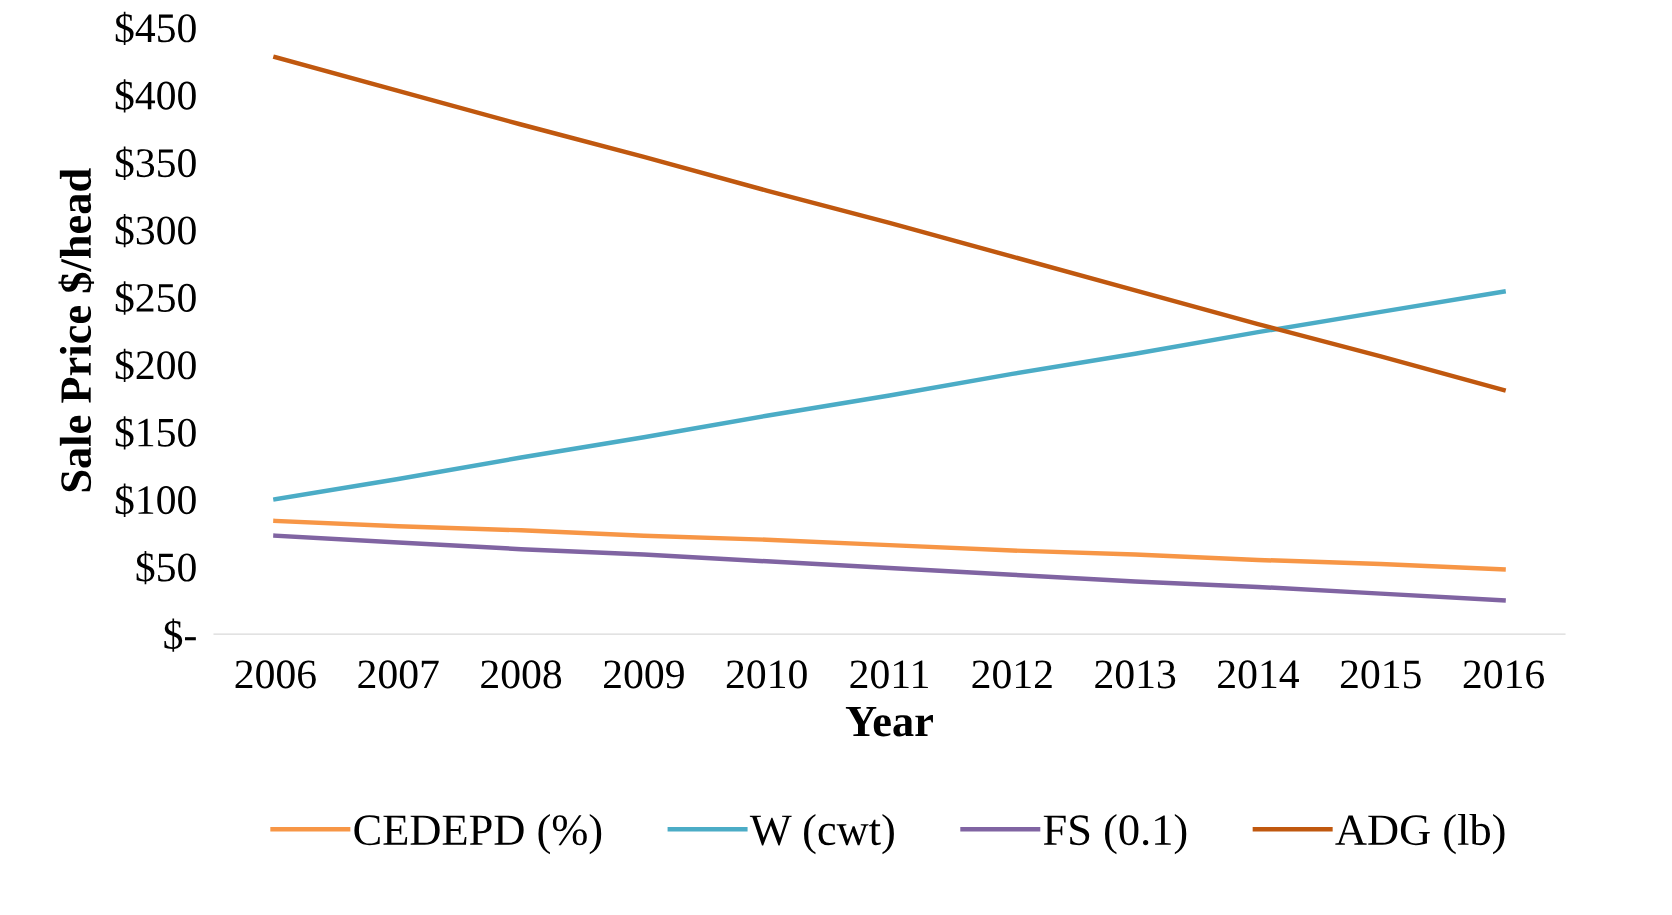 This screenshot has width=1672, height=915. What do you see at coordinates (1012, 674) in the screenshot?
I see `x-tick-label: 2012` at bounding box center [1012, 674].